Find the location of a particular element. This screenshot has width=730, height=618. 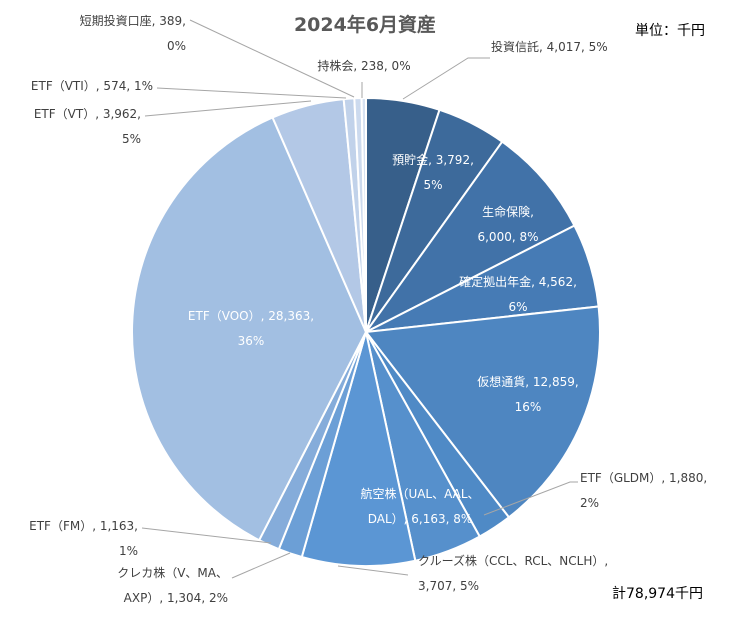

slice-label: 生命保険, 6,000, 8% is located at coordinates (507, 224).